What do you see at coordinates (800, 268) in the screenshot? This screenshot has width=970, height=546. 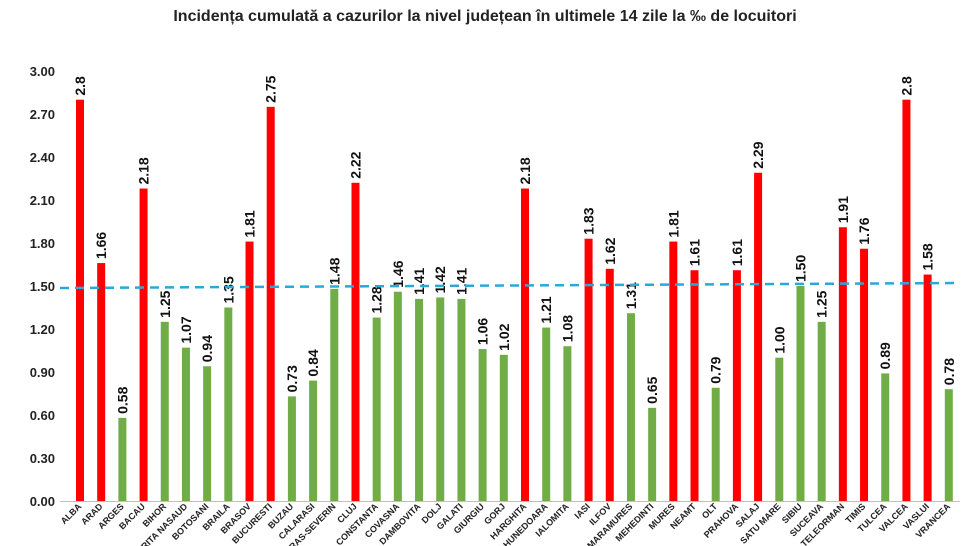 I see `data-label: 1.50` at bounding box center [800, 268].